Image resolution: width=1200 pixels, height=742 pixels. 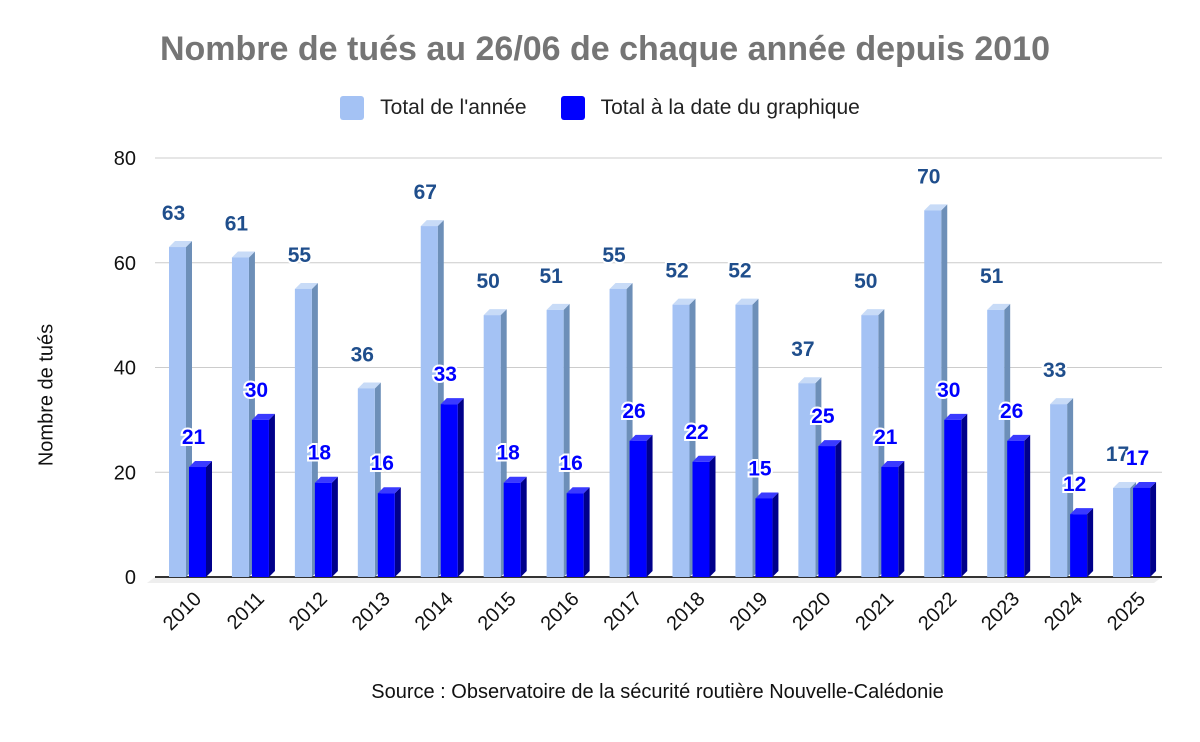 What do you see at coordinates (125, 369) in the screenshot?
I see `y-tick-label-40: 40` at bounding box center [125, 369].